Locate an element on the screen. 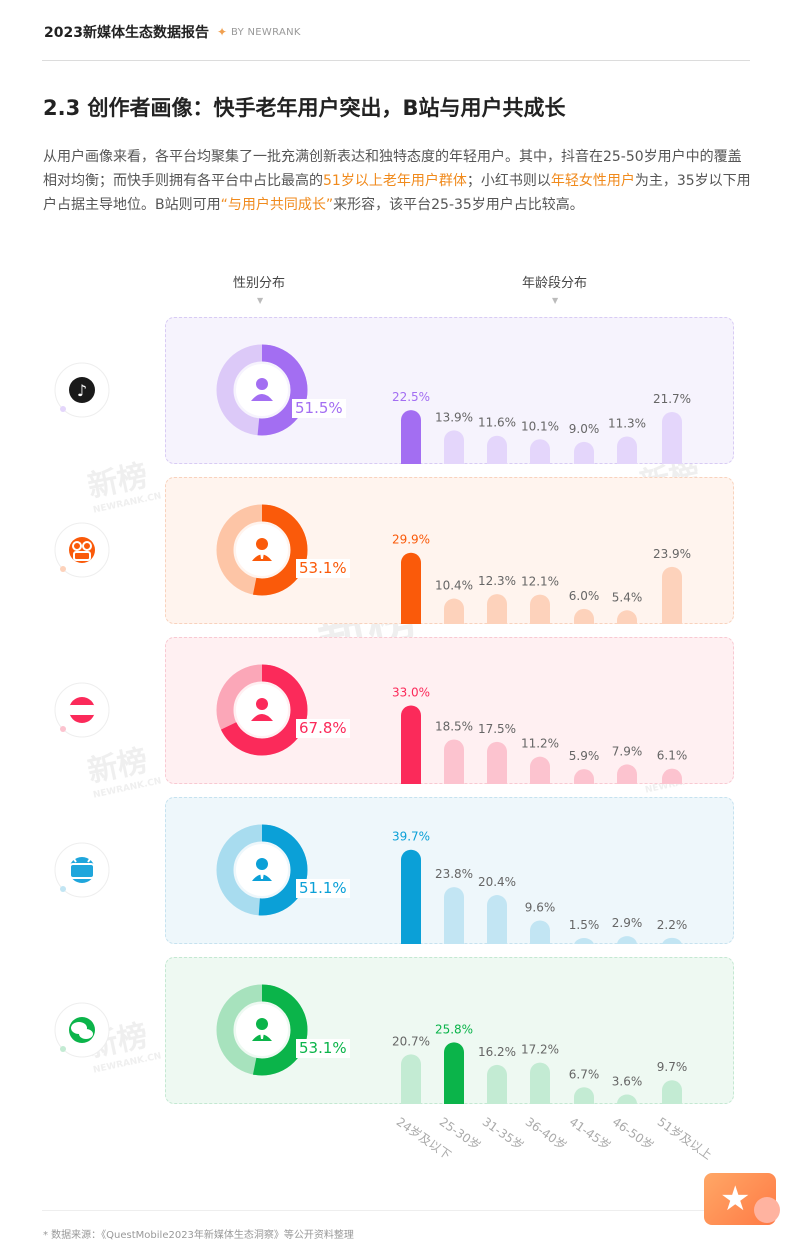 This screenshot has width=793, height=1256. bar-value-label: 29.9% is located at coordinates (411, 540).